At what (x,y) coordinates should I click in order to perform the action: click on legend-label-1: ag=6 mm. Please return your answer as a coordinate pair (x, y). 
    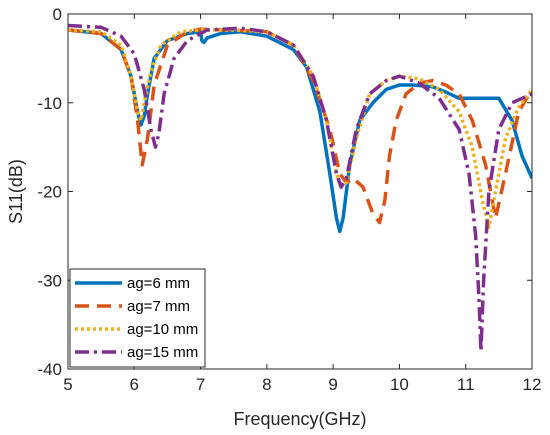
    Looking at the image, I should click on (158, 283).